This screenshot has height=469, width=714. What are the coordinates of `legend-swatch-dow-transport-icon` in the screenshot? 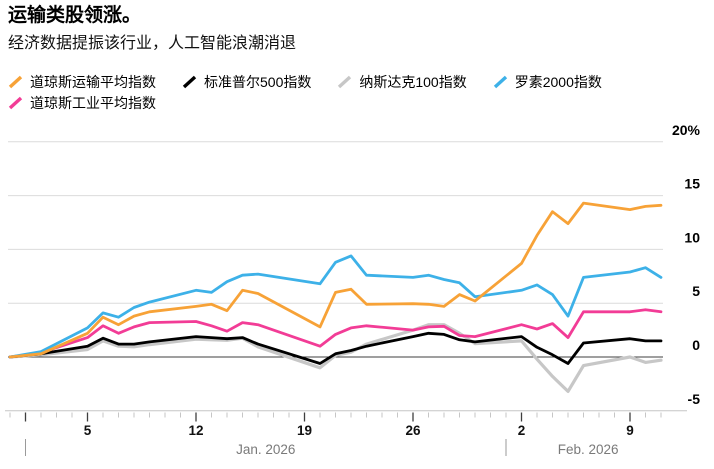 It's located at (15, 81).